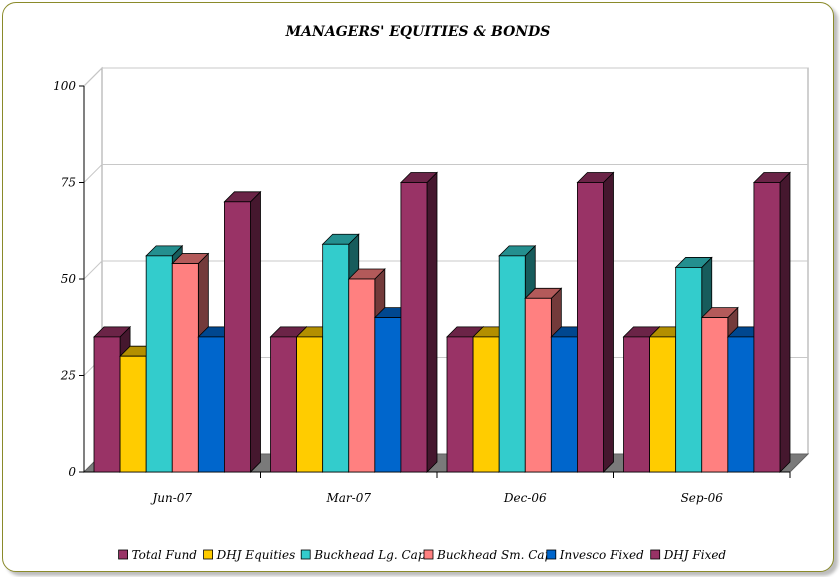 The image size is (840, 577). I want to click on y-tick-label: 100, so click(64, 86).